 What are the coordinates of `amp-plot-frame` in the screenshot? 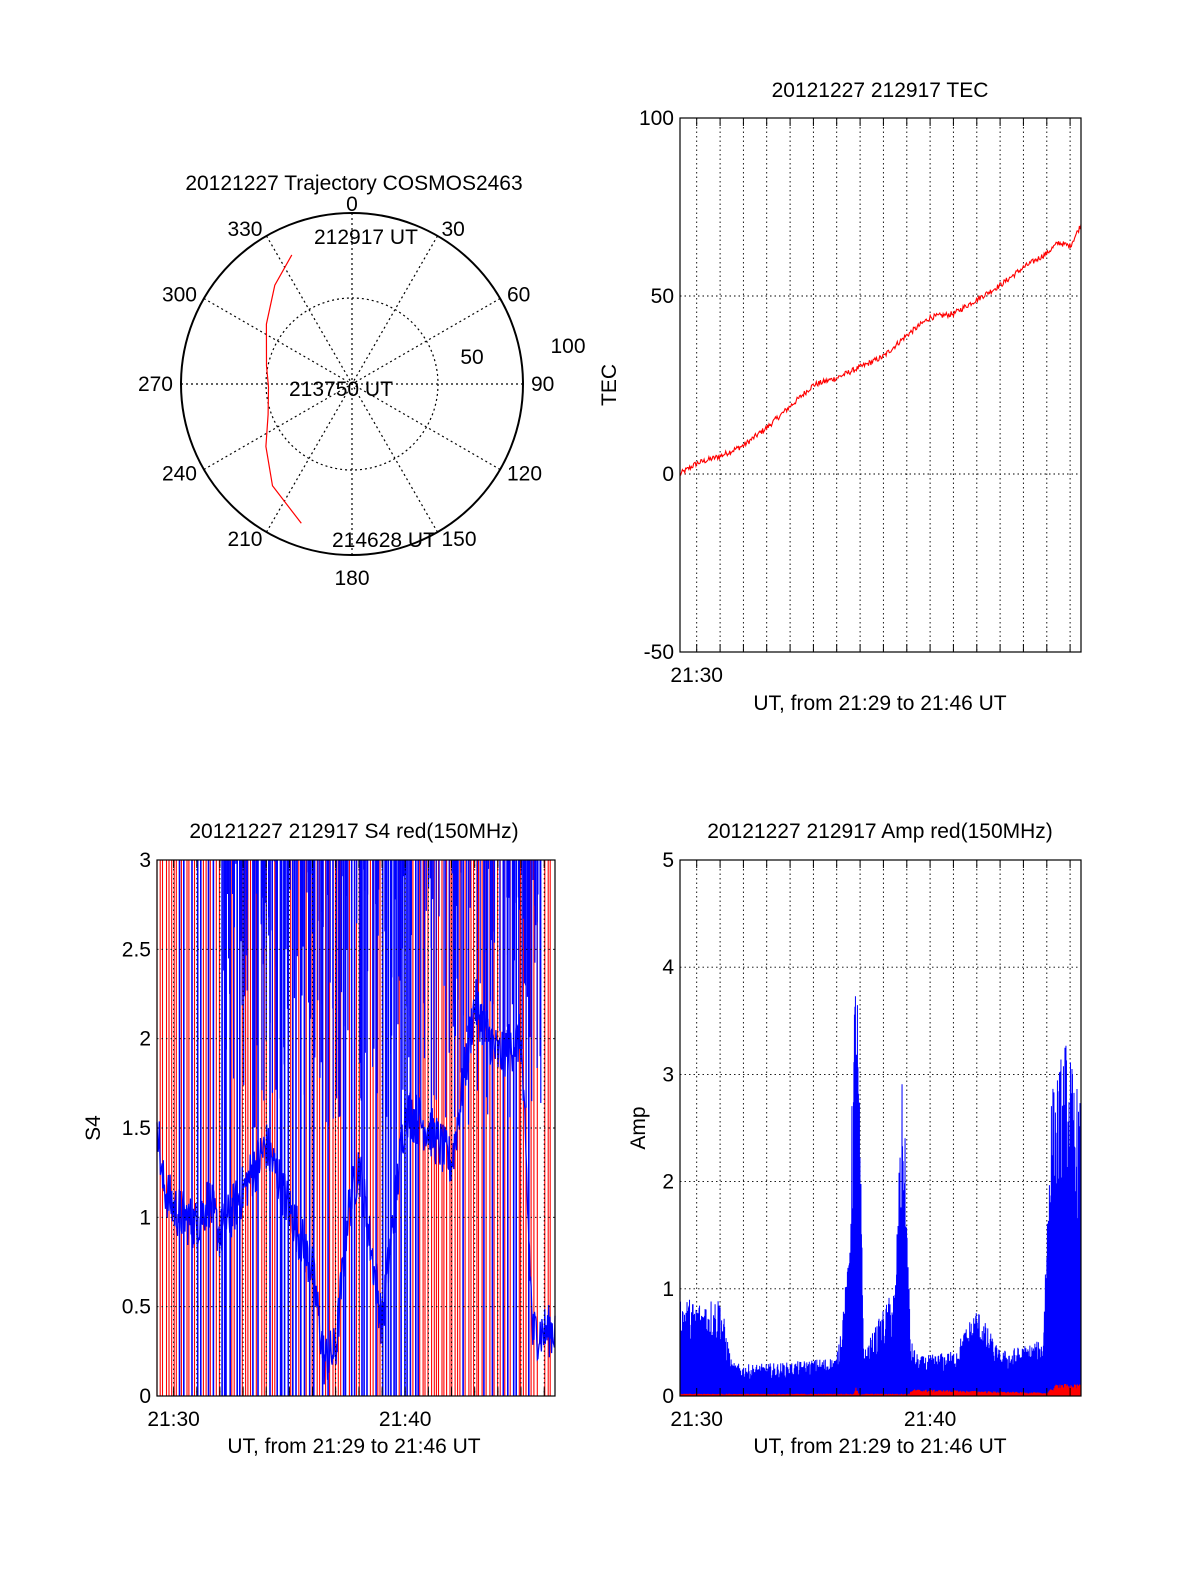 It's located at (880, 1128).